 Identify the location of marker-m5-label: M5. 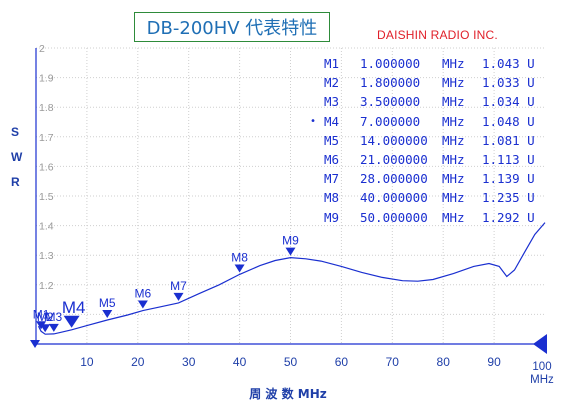
(107, 303).